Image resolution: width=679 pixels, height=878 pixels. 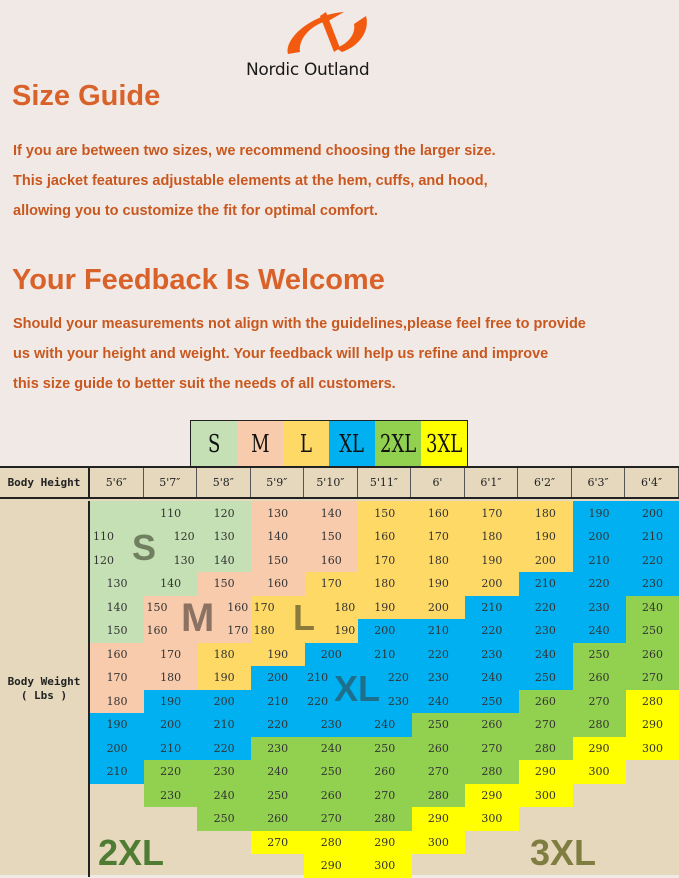 What do you see at coordinates (170, 583) in the screenshot?
I see `weight-cell-s: 140` at bounding box center [170, 583].